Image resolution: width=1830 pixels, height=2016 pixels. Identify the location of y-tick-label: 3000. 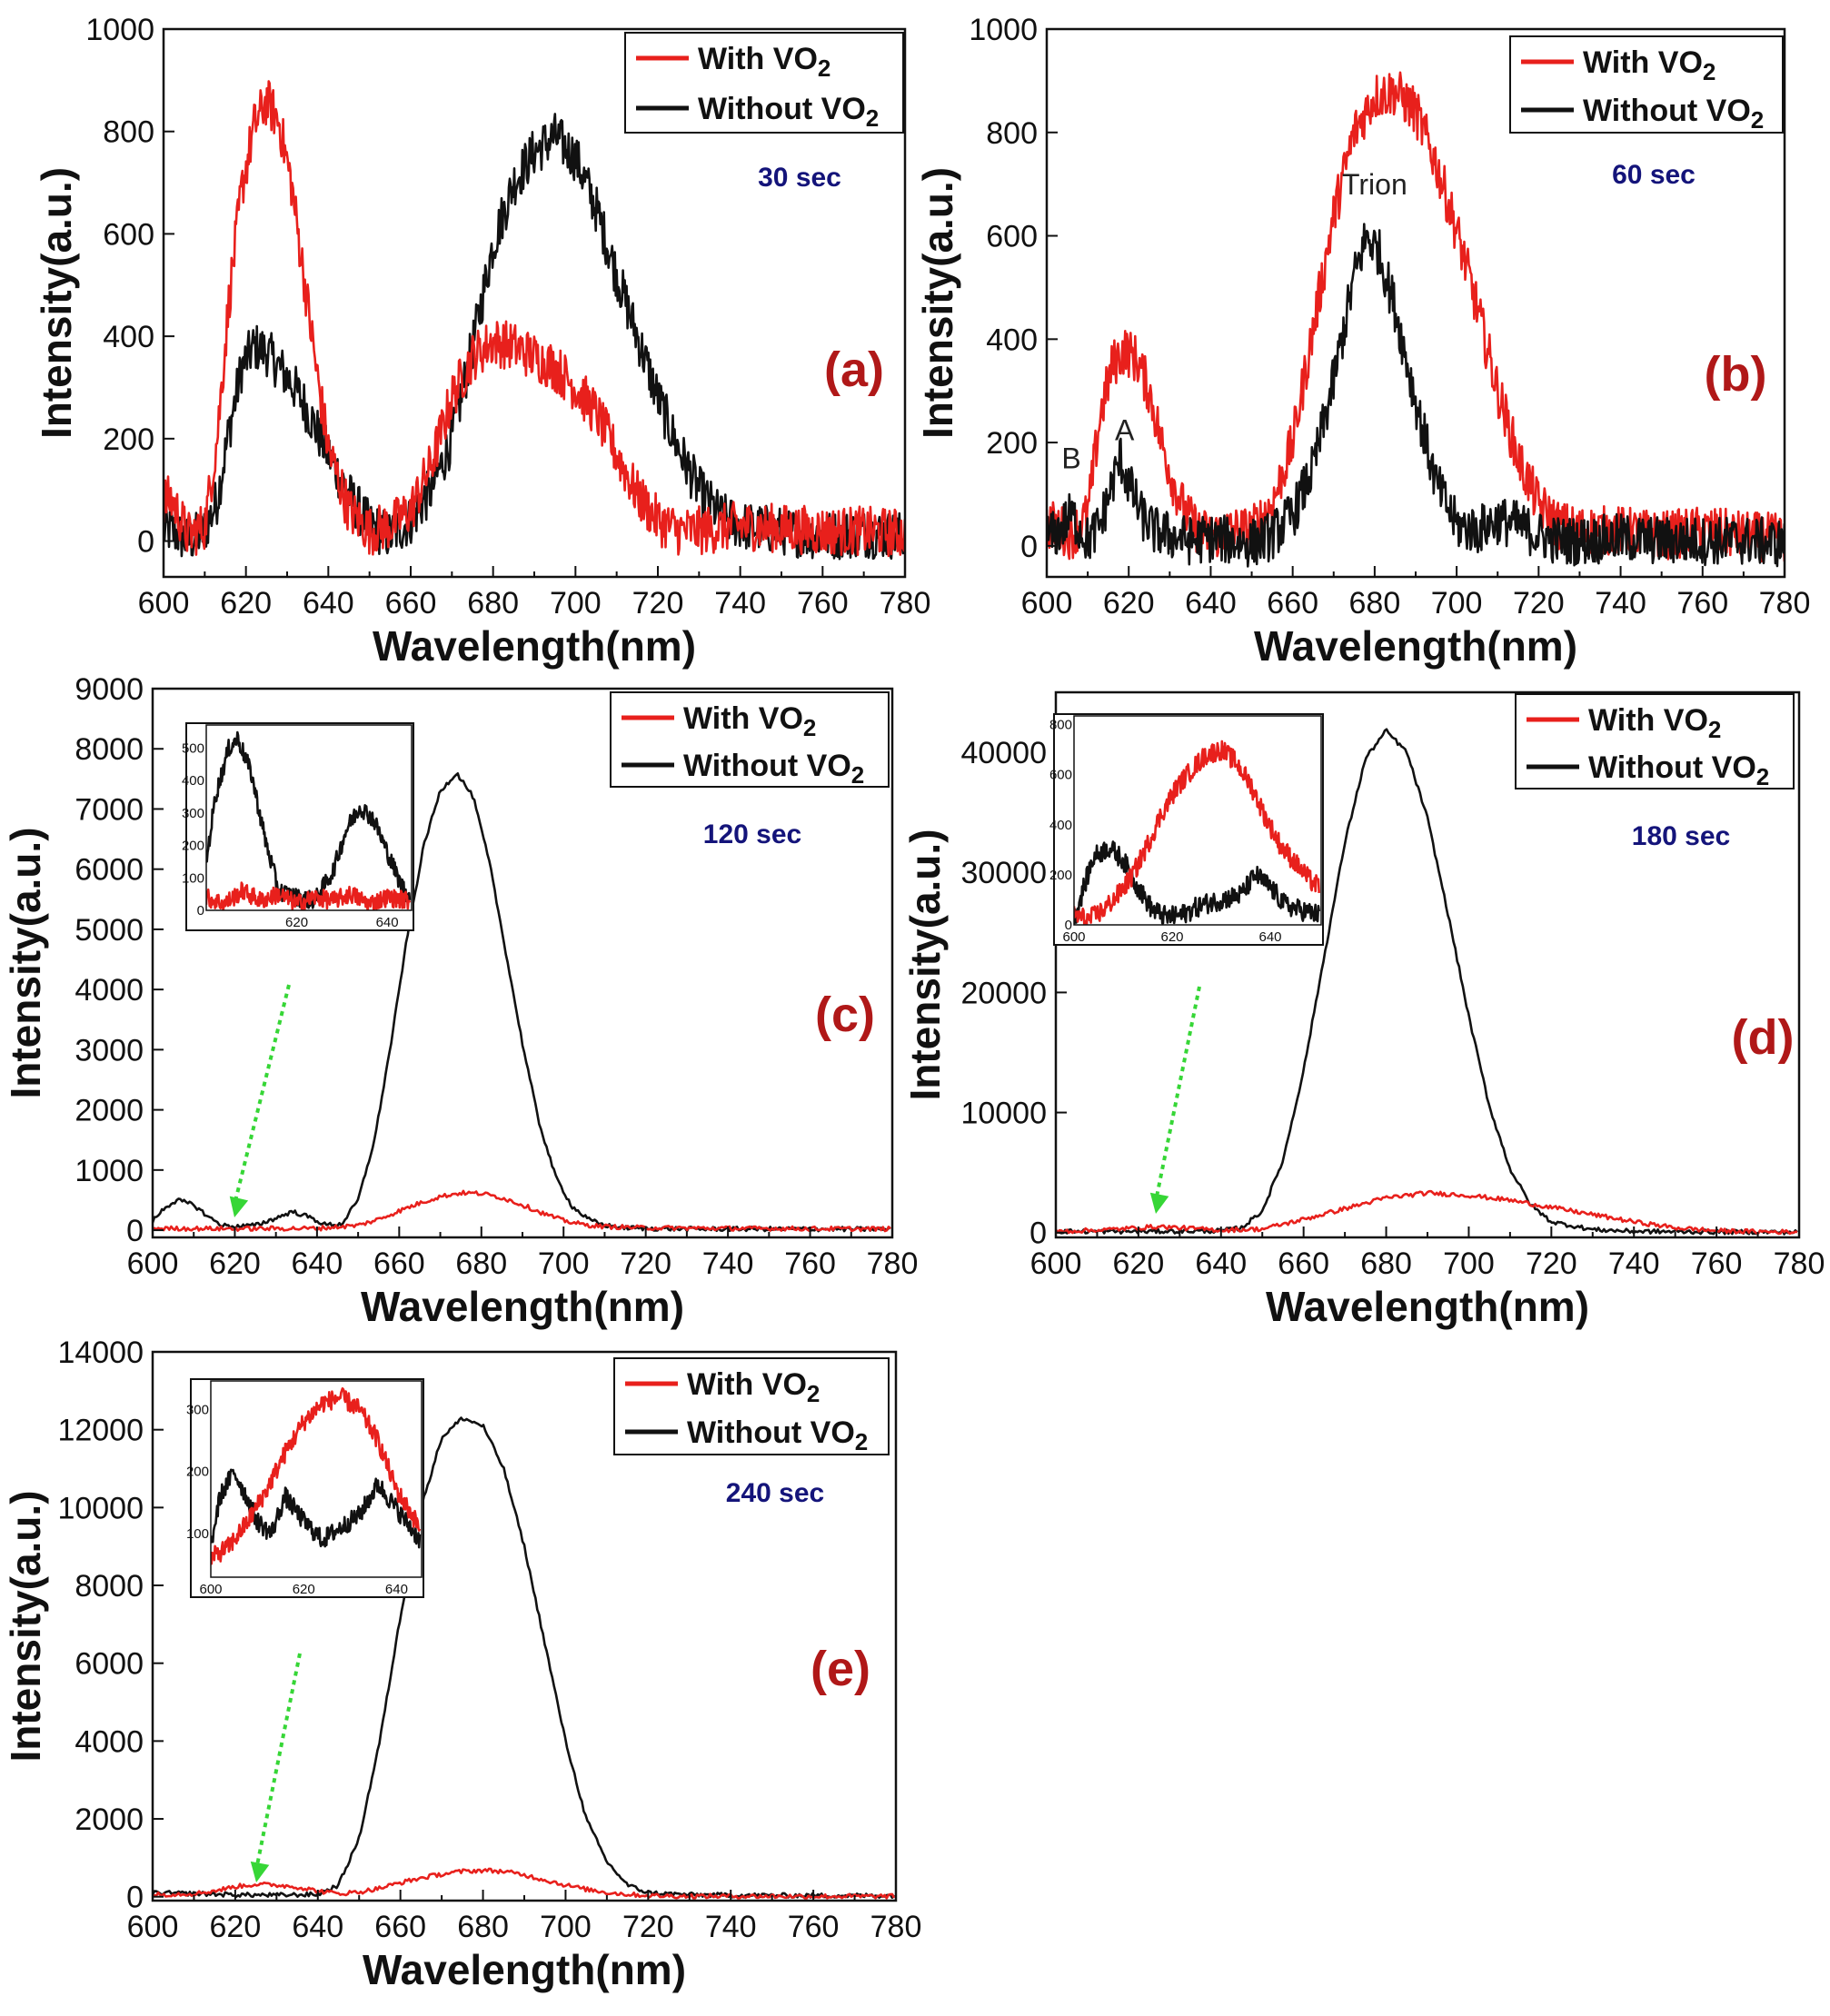
(109, 1050).